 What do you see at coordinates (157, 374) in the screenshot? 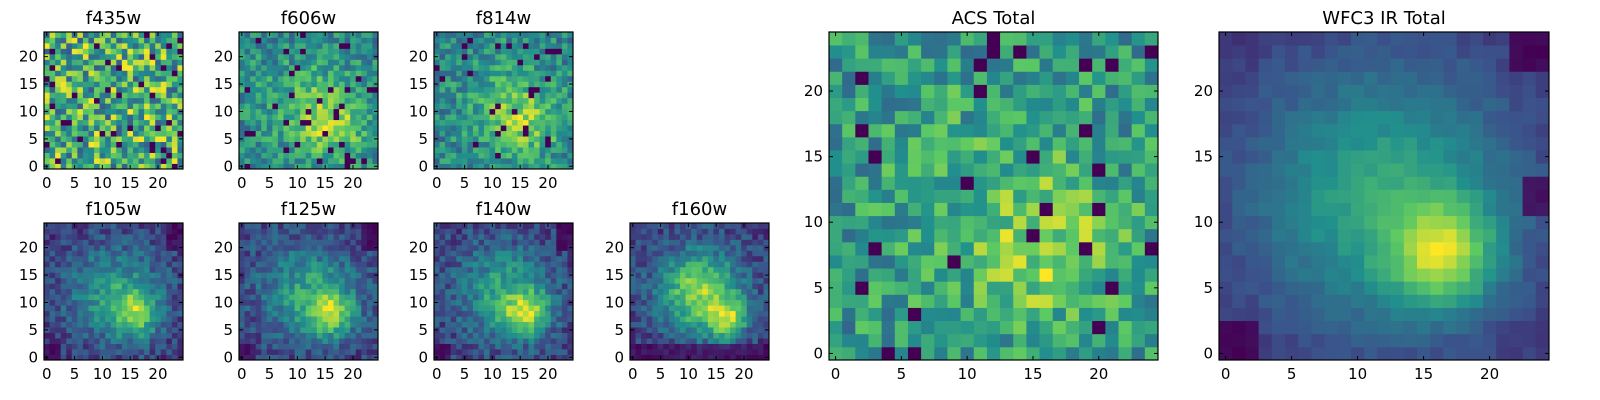
I see `x-tick-label: 20` at bounding box center [157, 374].